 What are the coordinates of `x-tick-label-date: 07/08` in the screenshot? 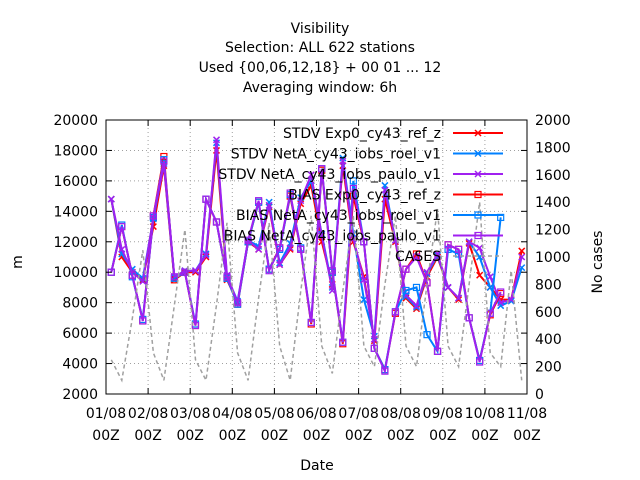 It's located at (358, 414).